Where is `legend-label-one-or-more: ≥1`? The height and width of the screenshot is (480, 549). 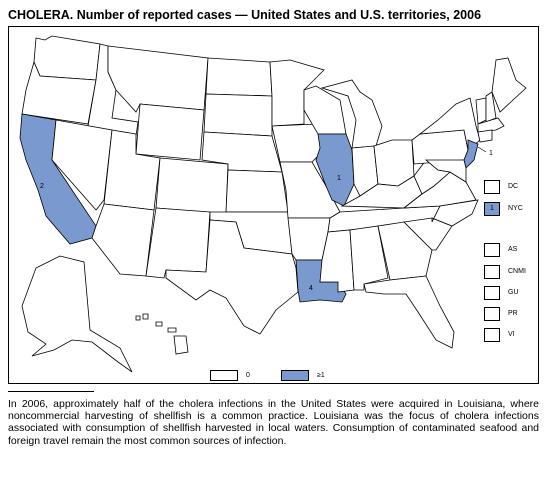 legend-label-one-or-more: ≥1 is located at coordinates (321, 375).